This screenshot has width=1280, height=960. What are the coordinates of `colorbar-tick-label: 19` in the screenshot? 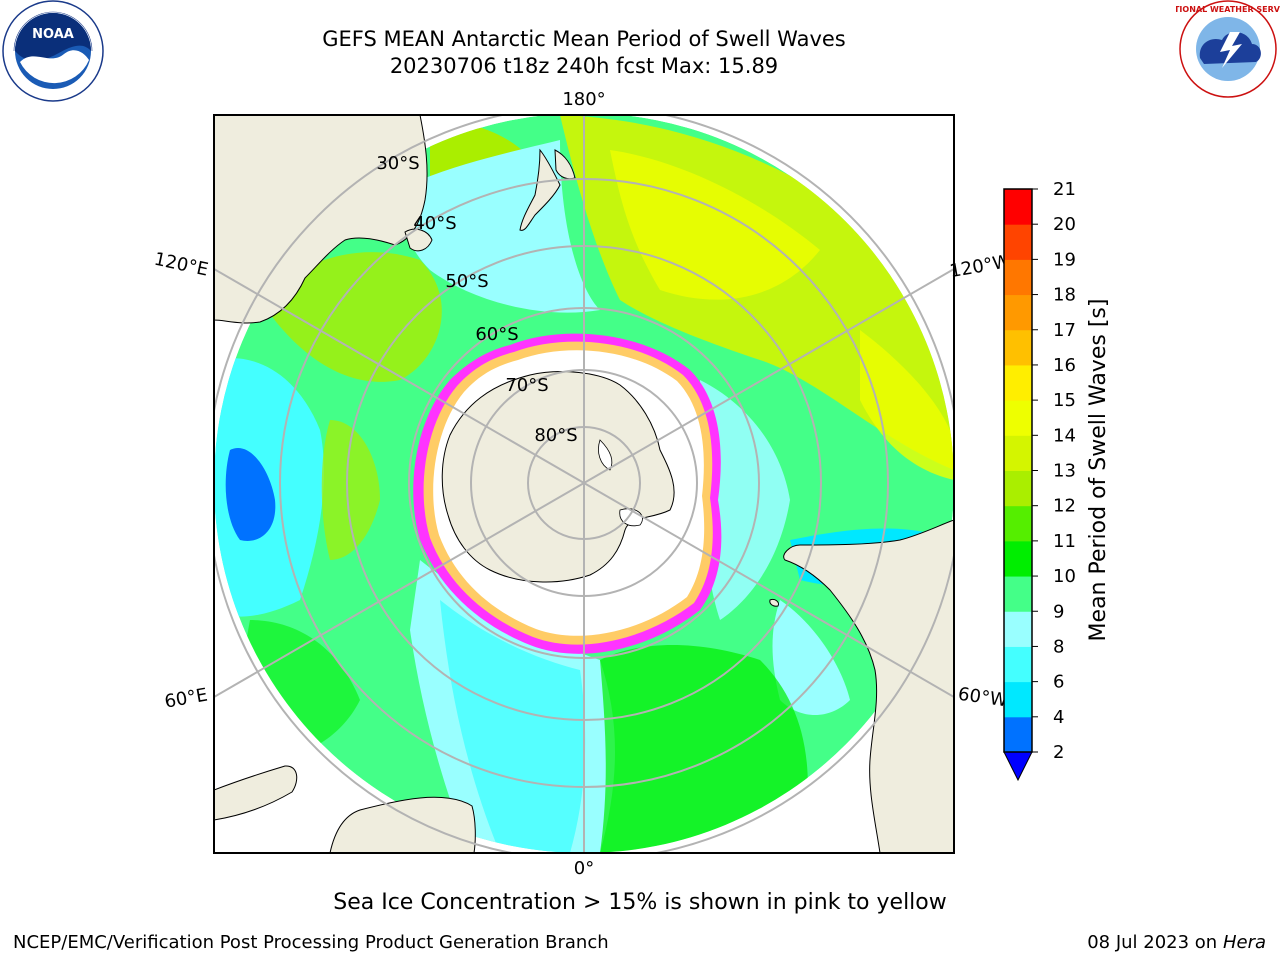 It's located at (1064, 259).